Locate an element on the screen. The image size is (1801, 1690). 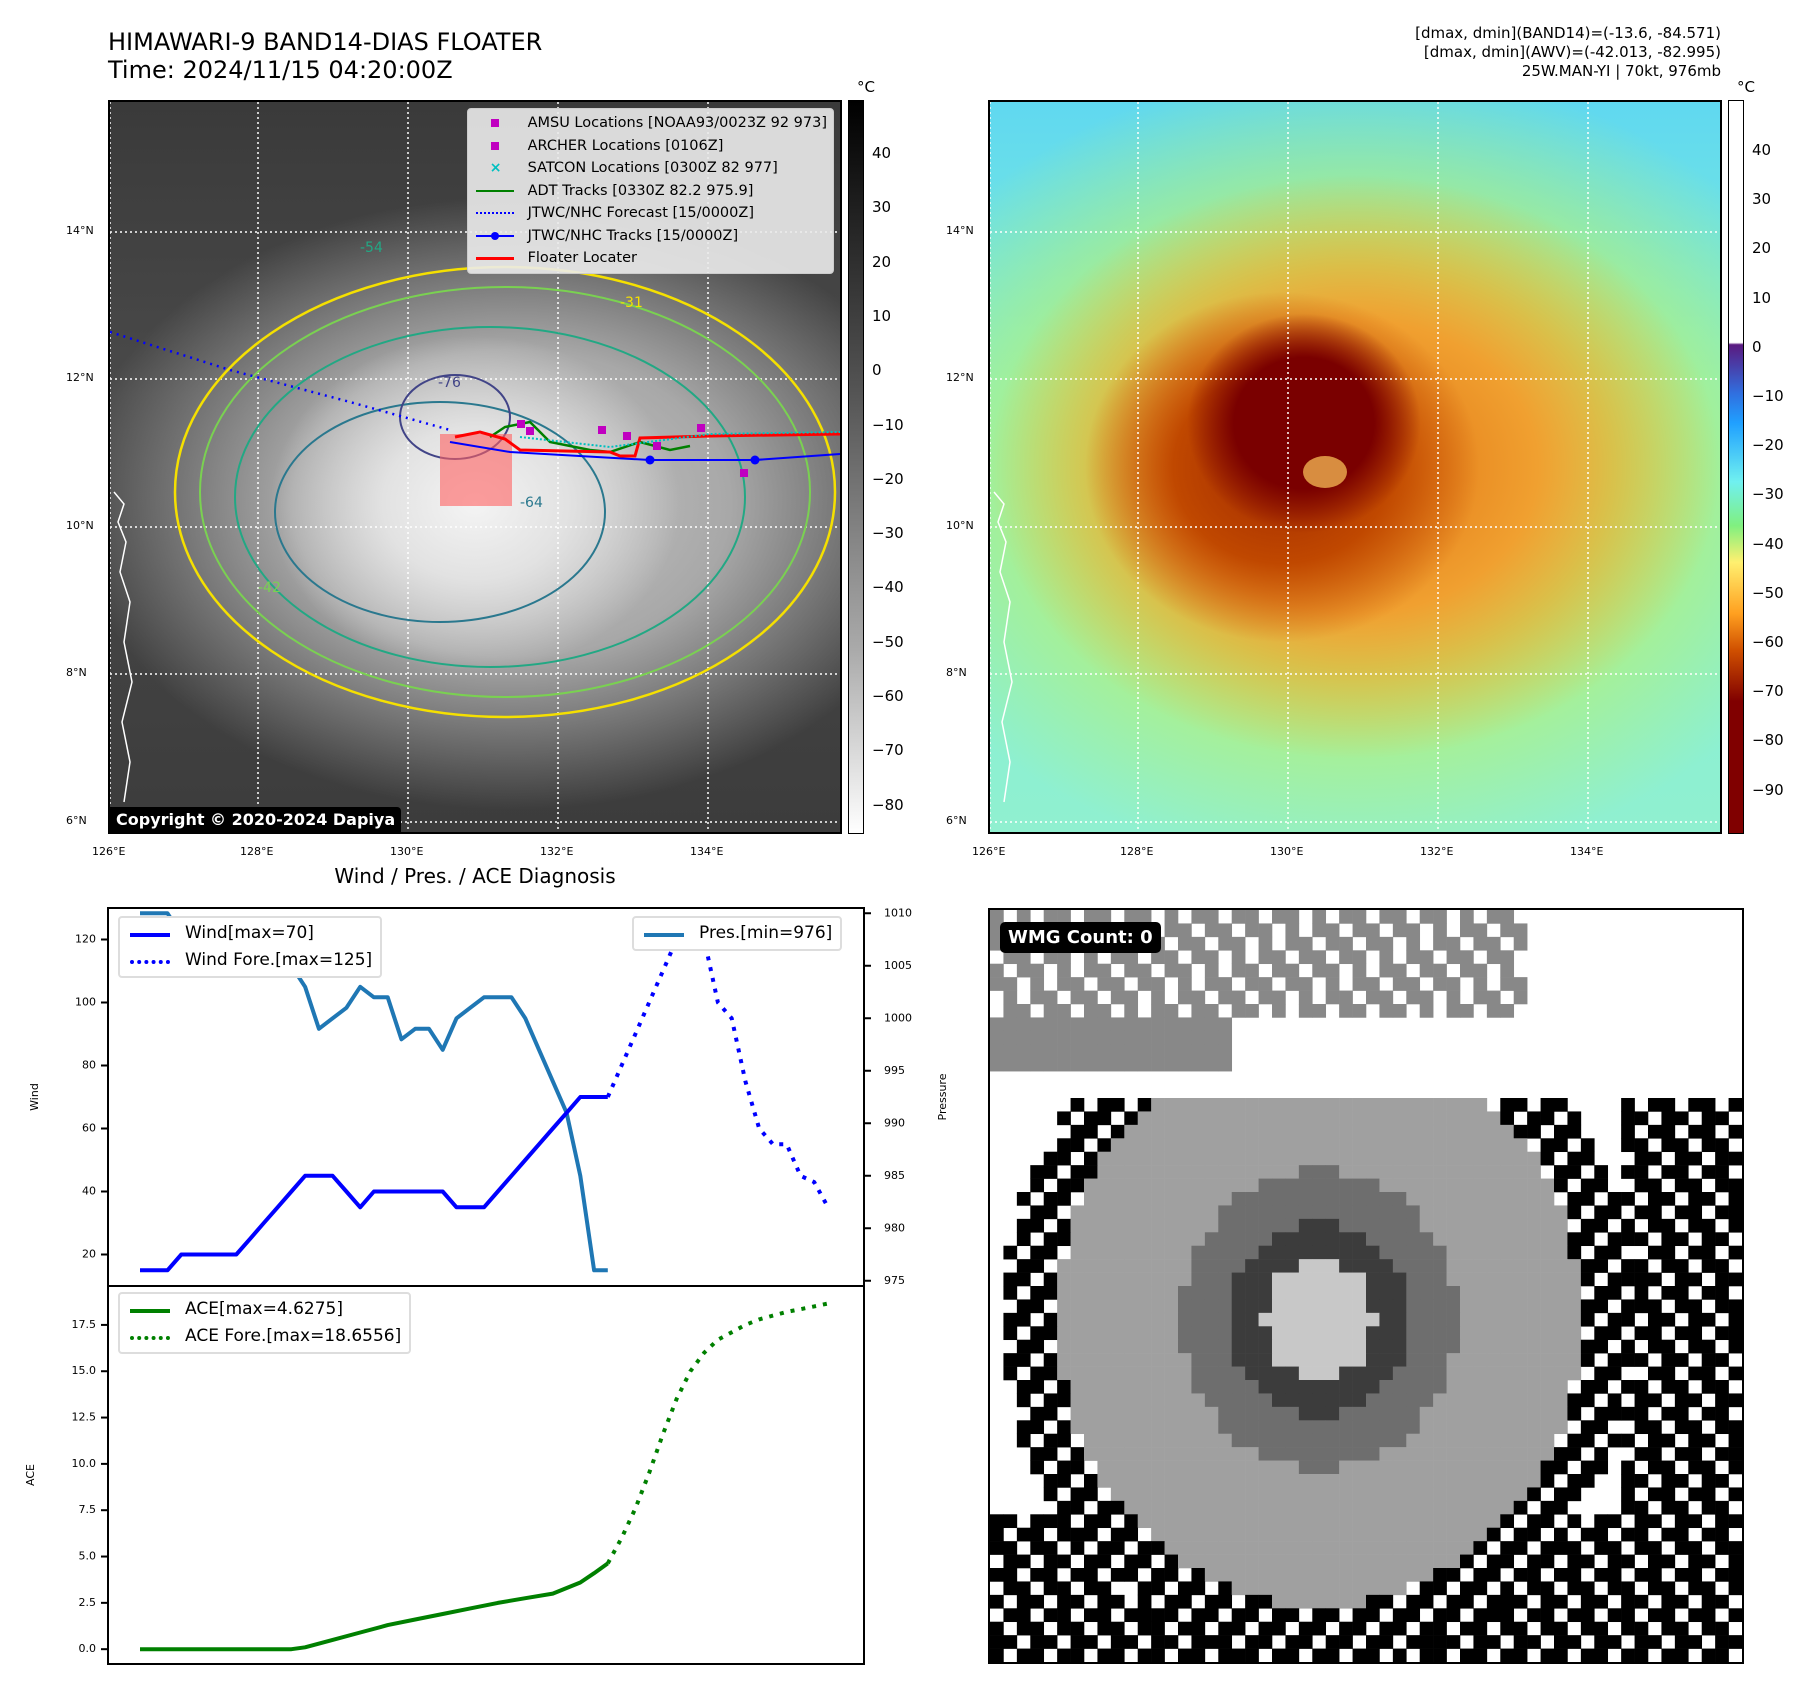
ace-tick-label: 5.0 is located at coordinates (88, 1556).